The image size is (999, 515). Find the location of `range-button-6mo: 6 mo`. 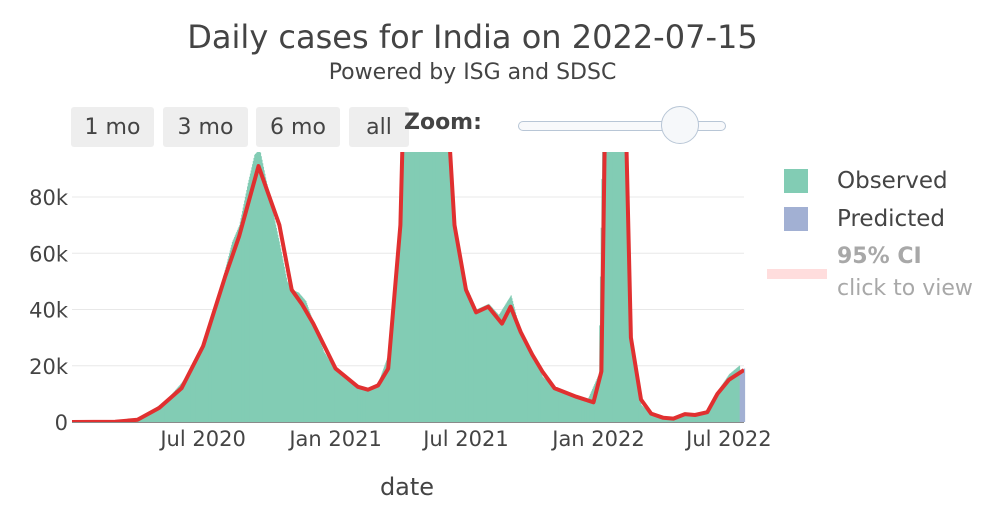

range-button-6mo: 6 mo is located at coordinates (298, 127).